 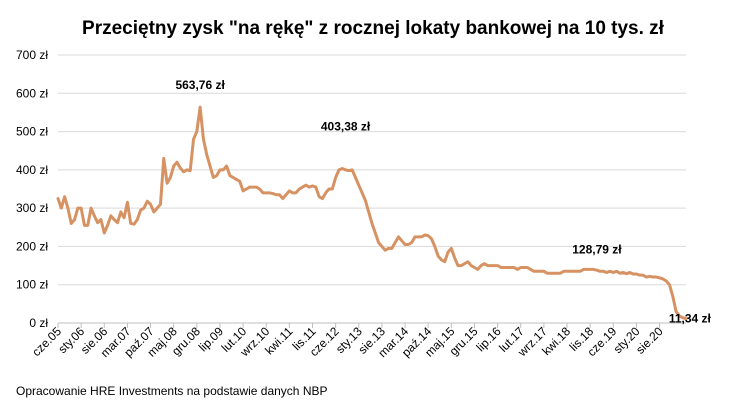 I want to click on x-tick-label: lip.16, so click(x=489, y=339).